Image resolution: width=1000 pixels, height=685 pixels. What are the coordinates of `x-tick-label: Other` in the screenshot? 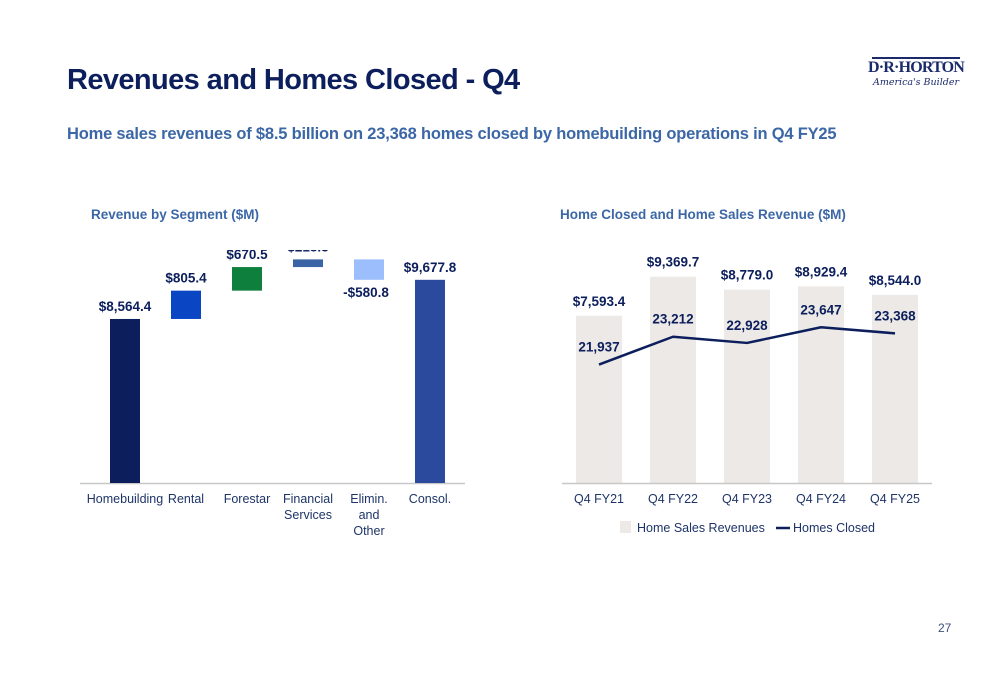 It's located at (368, 531).